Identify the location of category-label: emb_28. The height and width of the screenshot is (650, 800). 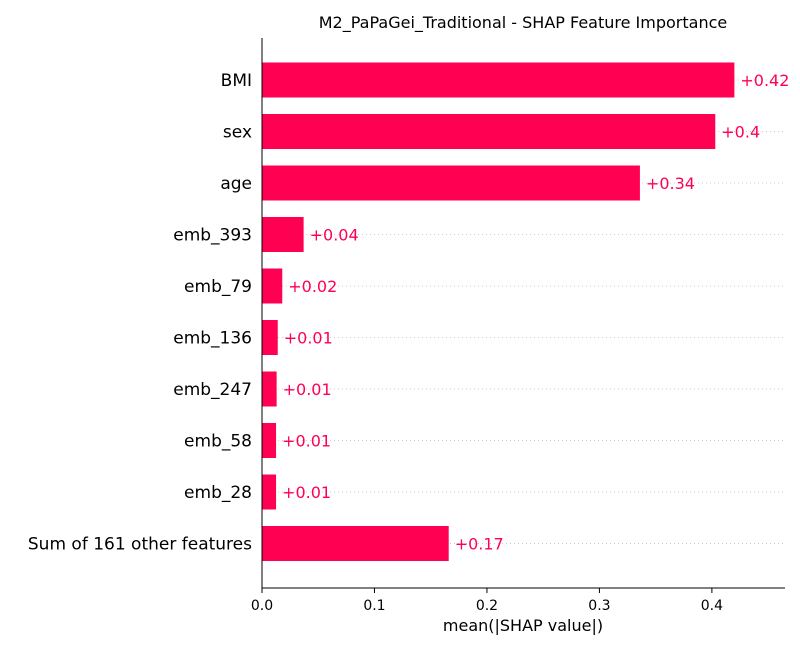
(218, 493).